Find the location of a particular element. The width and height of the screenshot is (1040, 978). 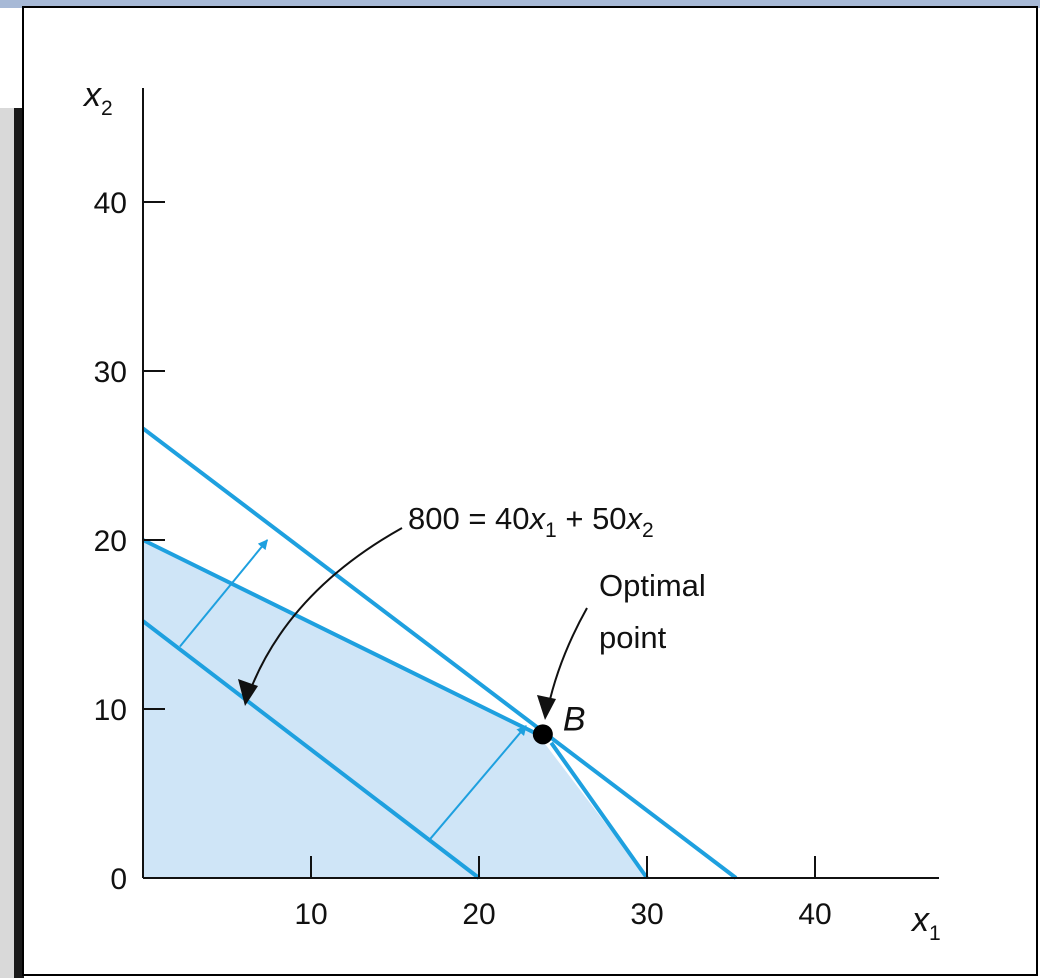

x-tick-label-40: 40 is located at coordinates (814, 914).